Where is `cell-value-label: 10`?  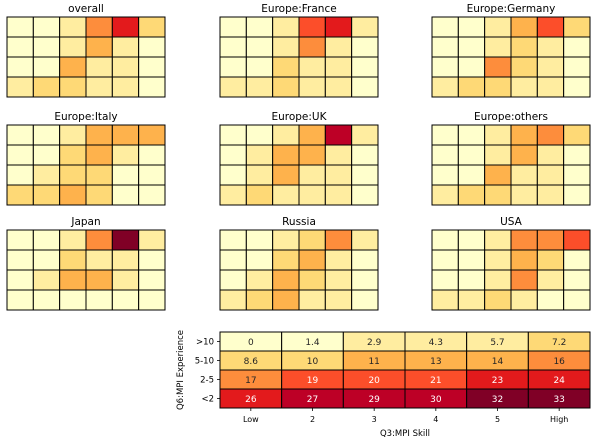
cell-value-label: 10 is located at coordinates (313, 362).